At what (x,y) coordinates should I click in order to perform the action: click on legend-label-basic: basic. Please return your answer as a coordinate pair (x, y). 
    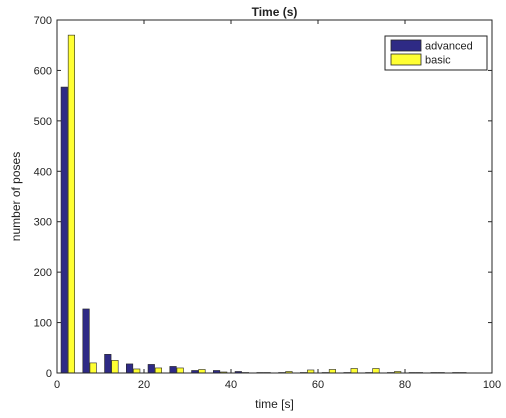
    Looking at the image, I should click on (438, 61).